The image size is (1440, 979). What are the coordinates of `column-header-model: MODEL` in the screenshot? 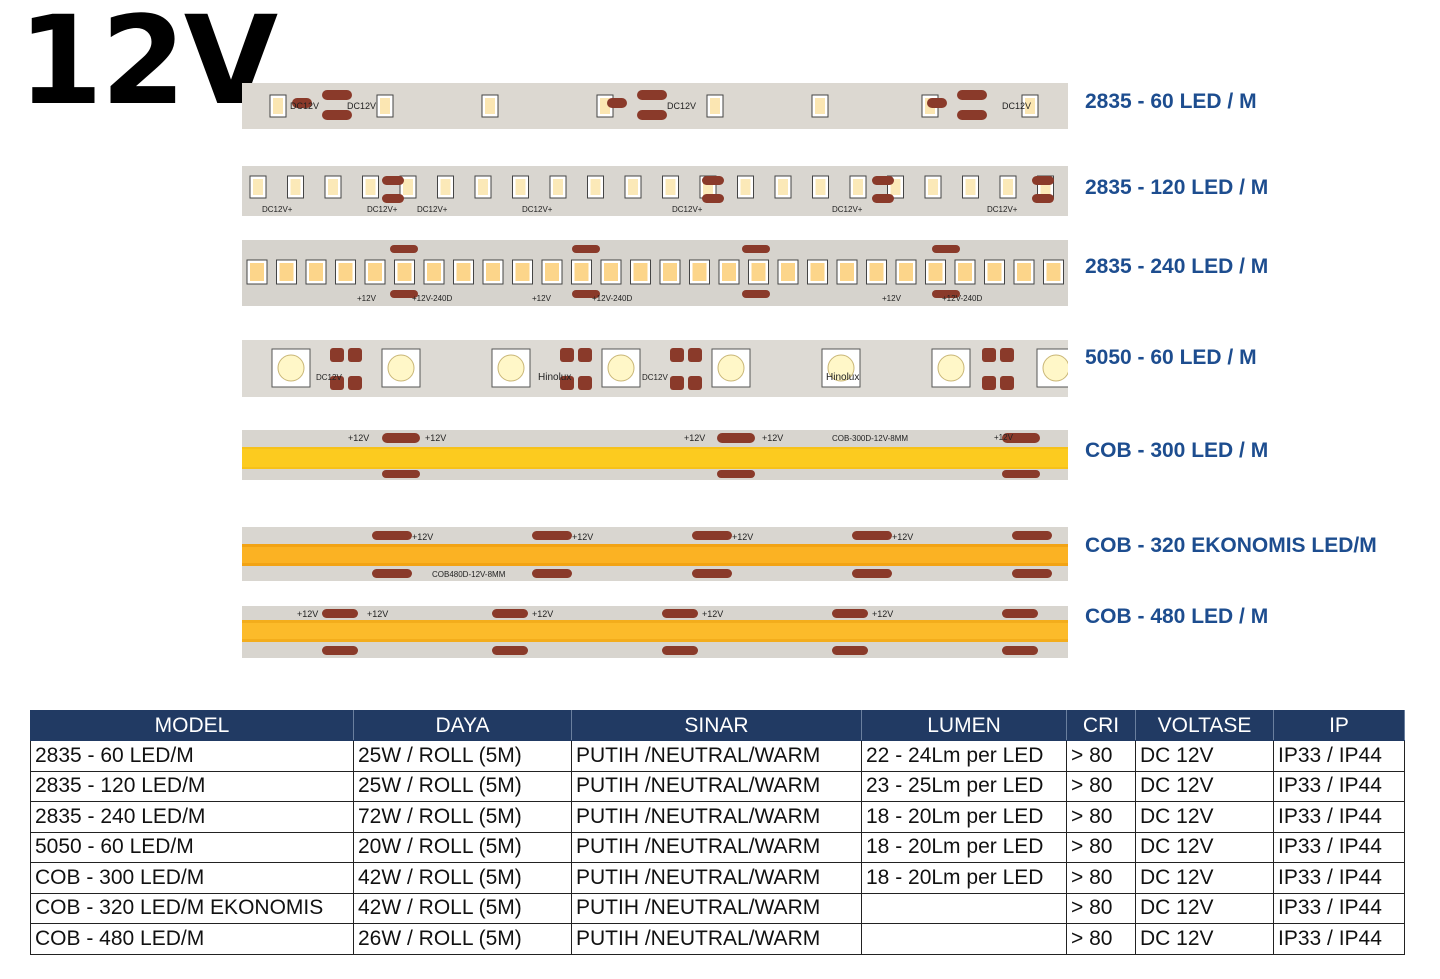 It's located at (192, 725).